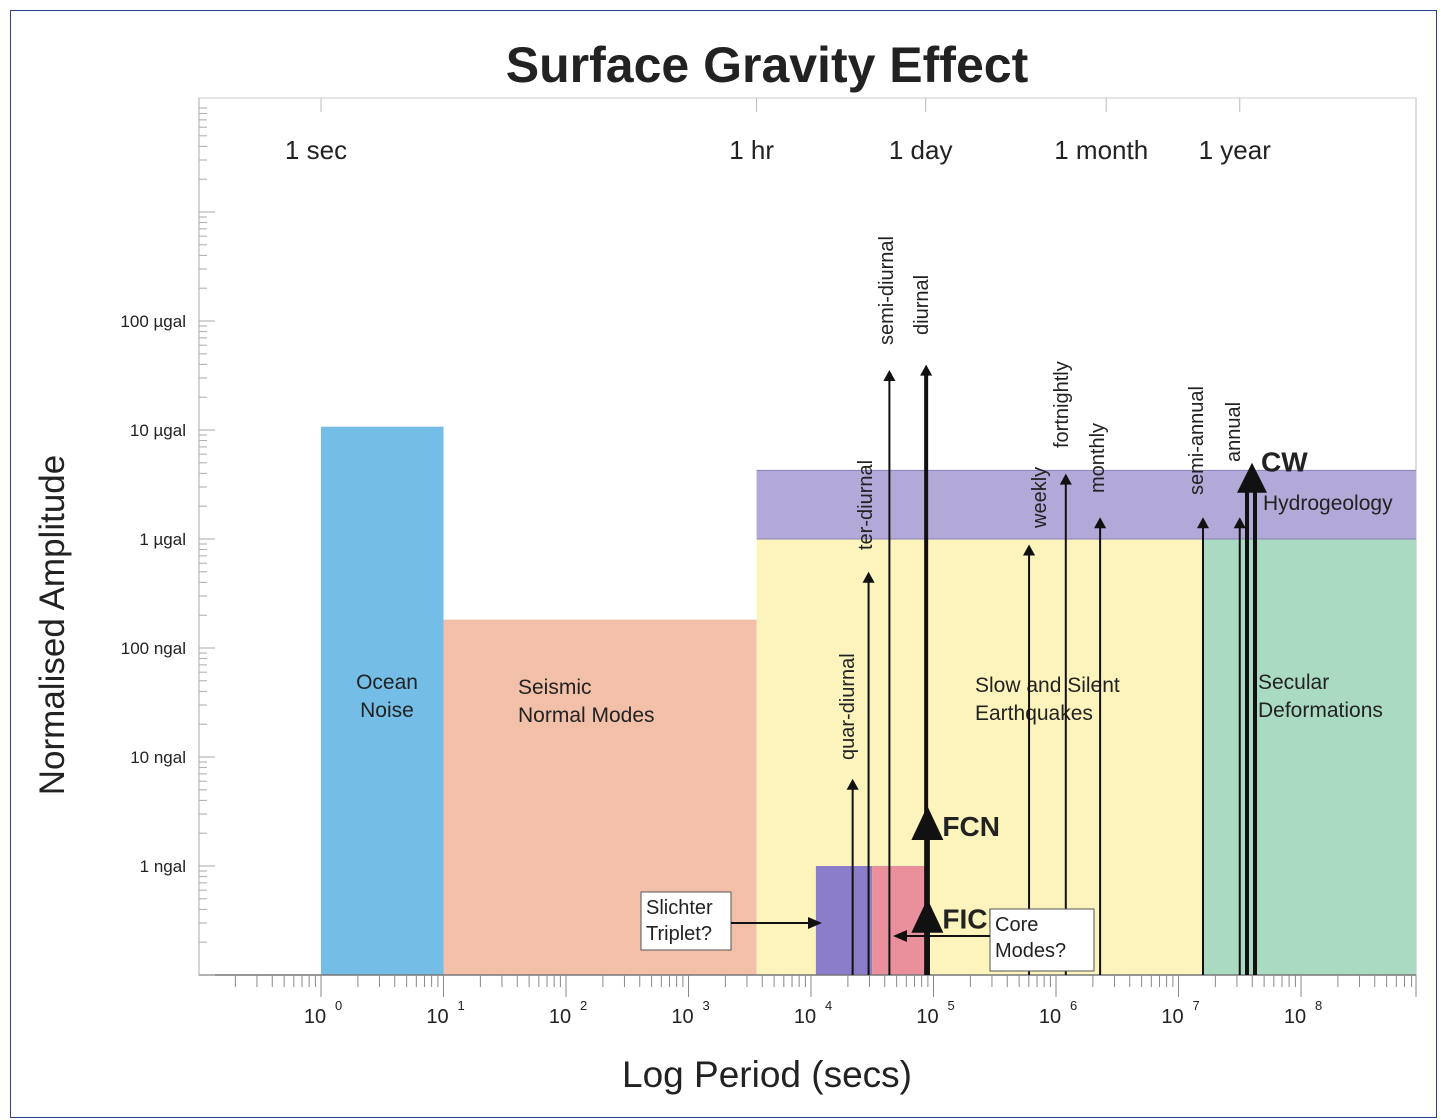  Describe the element at coordinates (848, 706) in the screenshot. I see `tidal-label-quar-diurnal: quar-diurnal` at that location.